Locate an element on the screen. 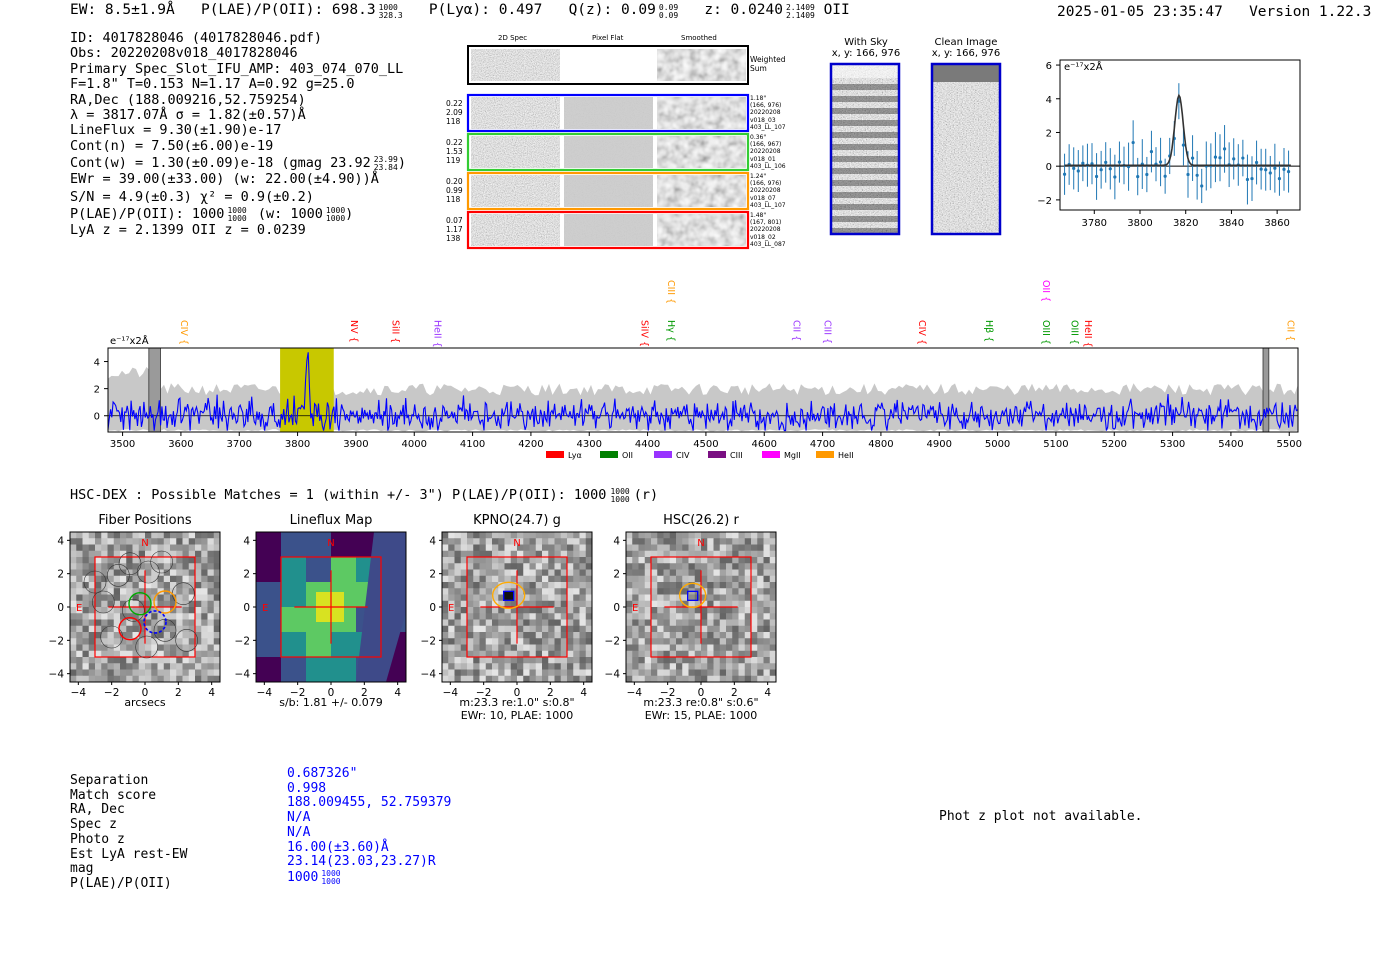 The width and height of the screenshot is (1400, 953). spec-xtick-label: 3900 is located at coordinates (355, 444).